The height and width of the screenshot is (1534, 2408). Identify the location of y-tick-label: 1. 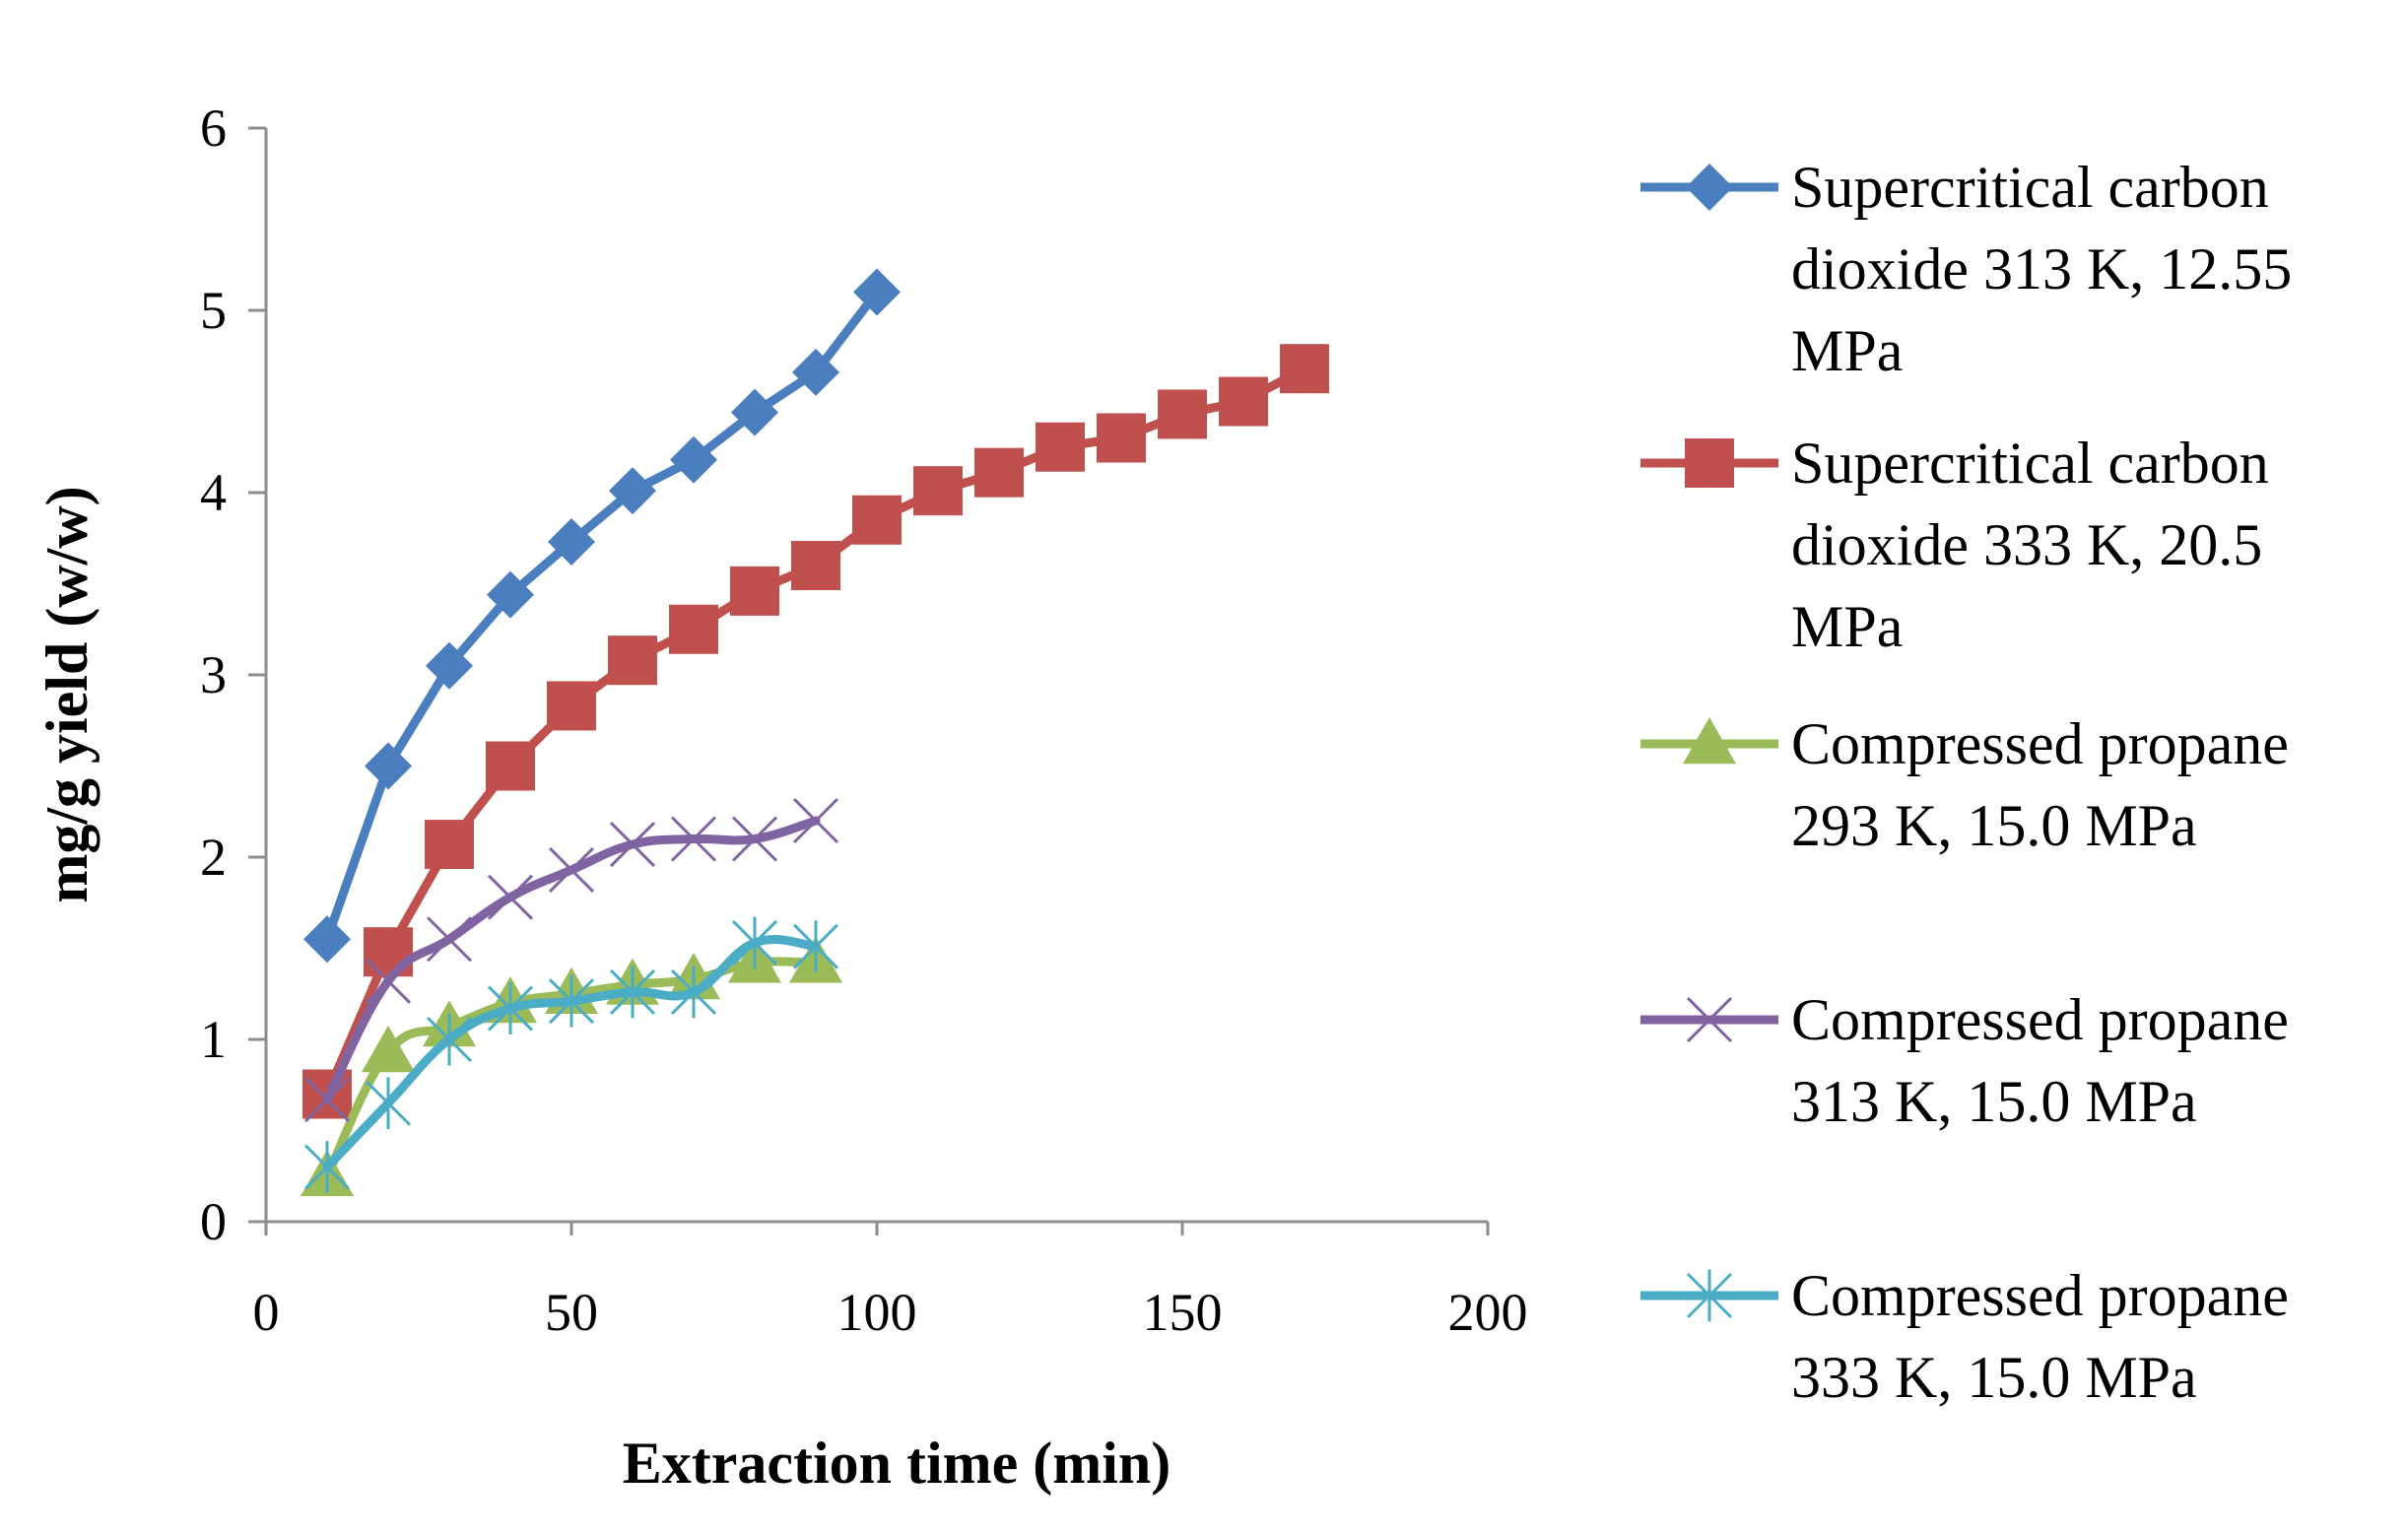
(213, 1039).